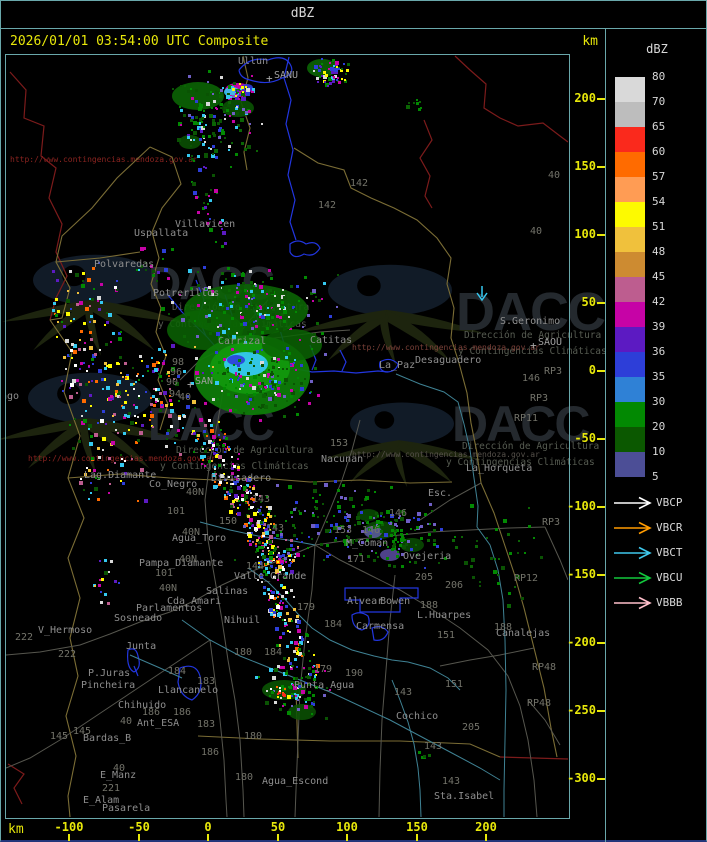  What do you see at coordinates (178, 362) in the screenshot?
I see `route-label: 98` at bounding box center [178, 362].